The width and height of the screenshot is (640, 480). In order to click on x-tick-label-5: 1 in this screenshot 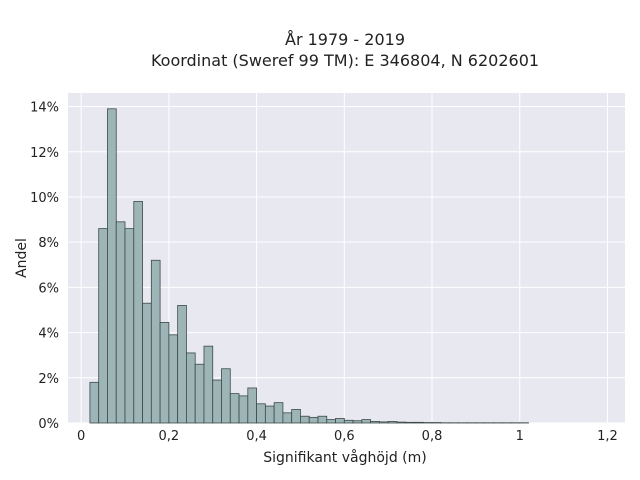, I will do `click(520, 436)`.